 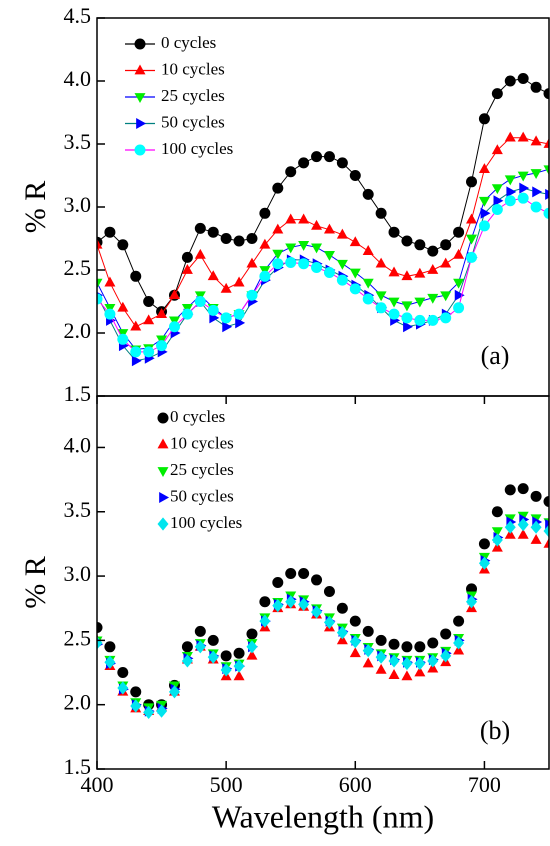 I want to click on x-tick-label: 600, so click(x=355, y=784).